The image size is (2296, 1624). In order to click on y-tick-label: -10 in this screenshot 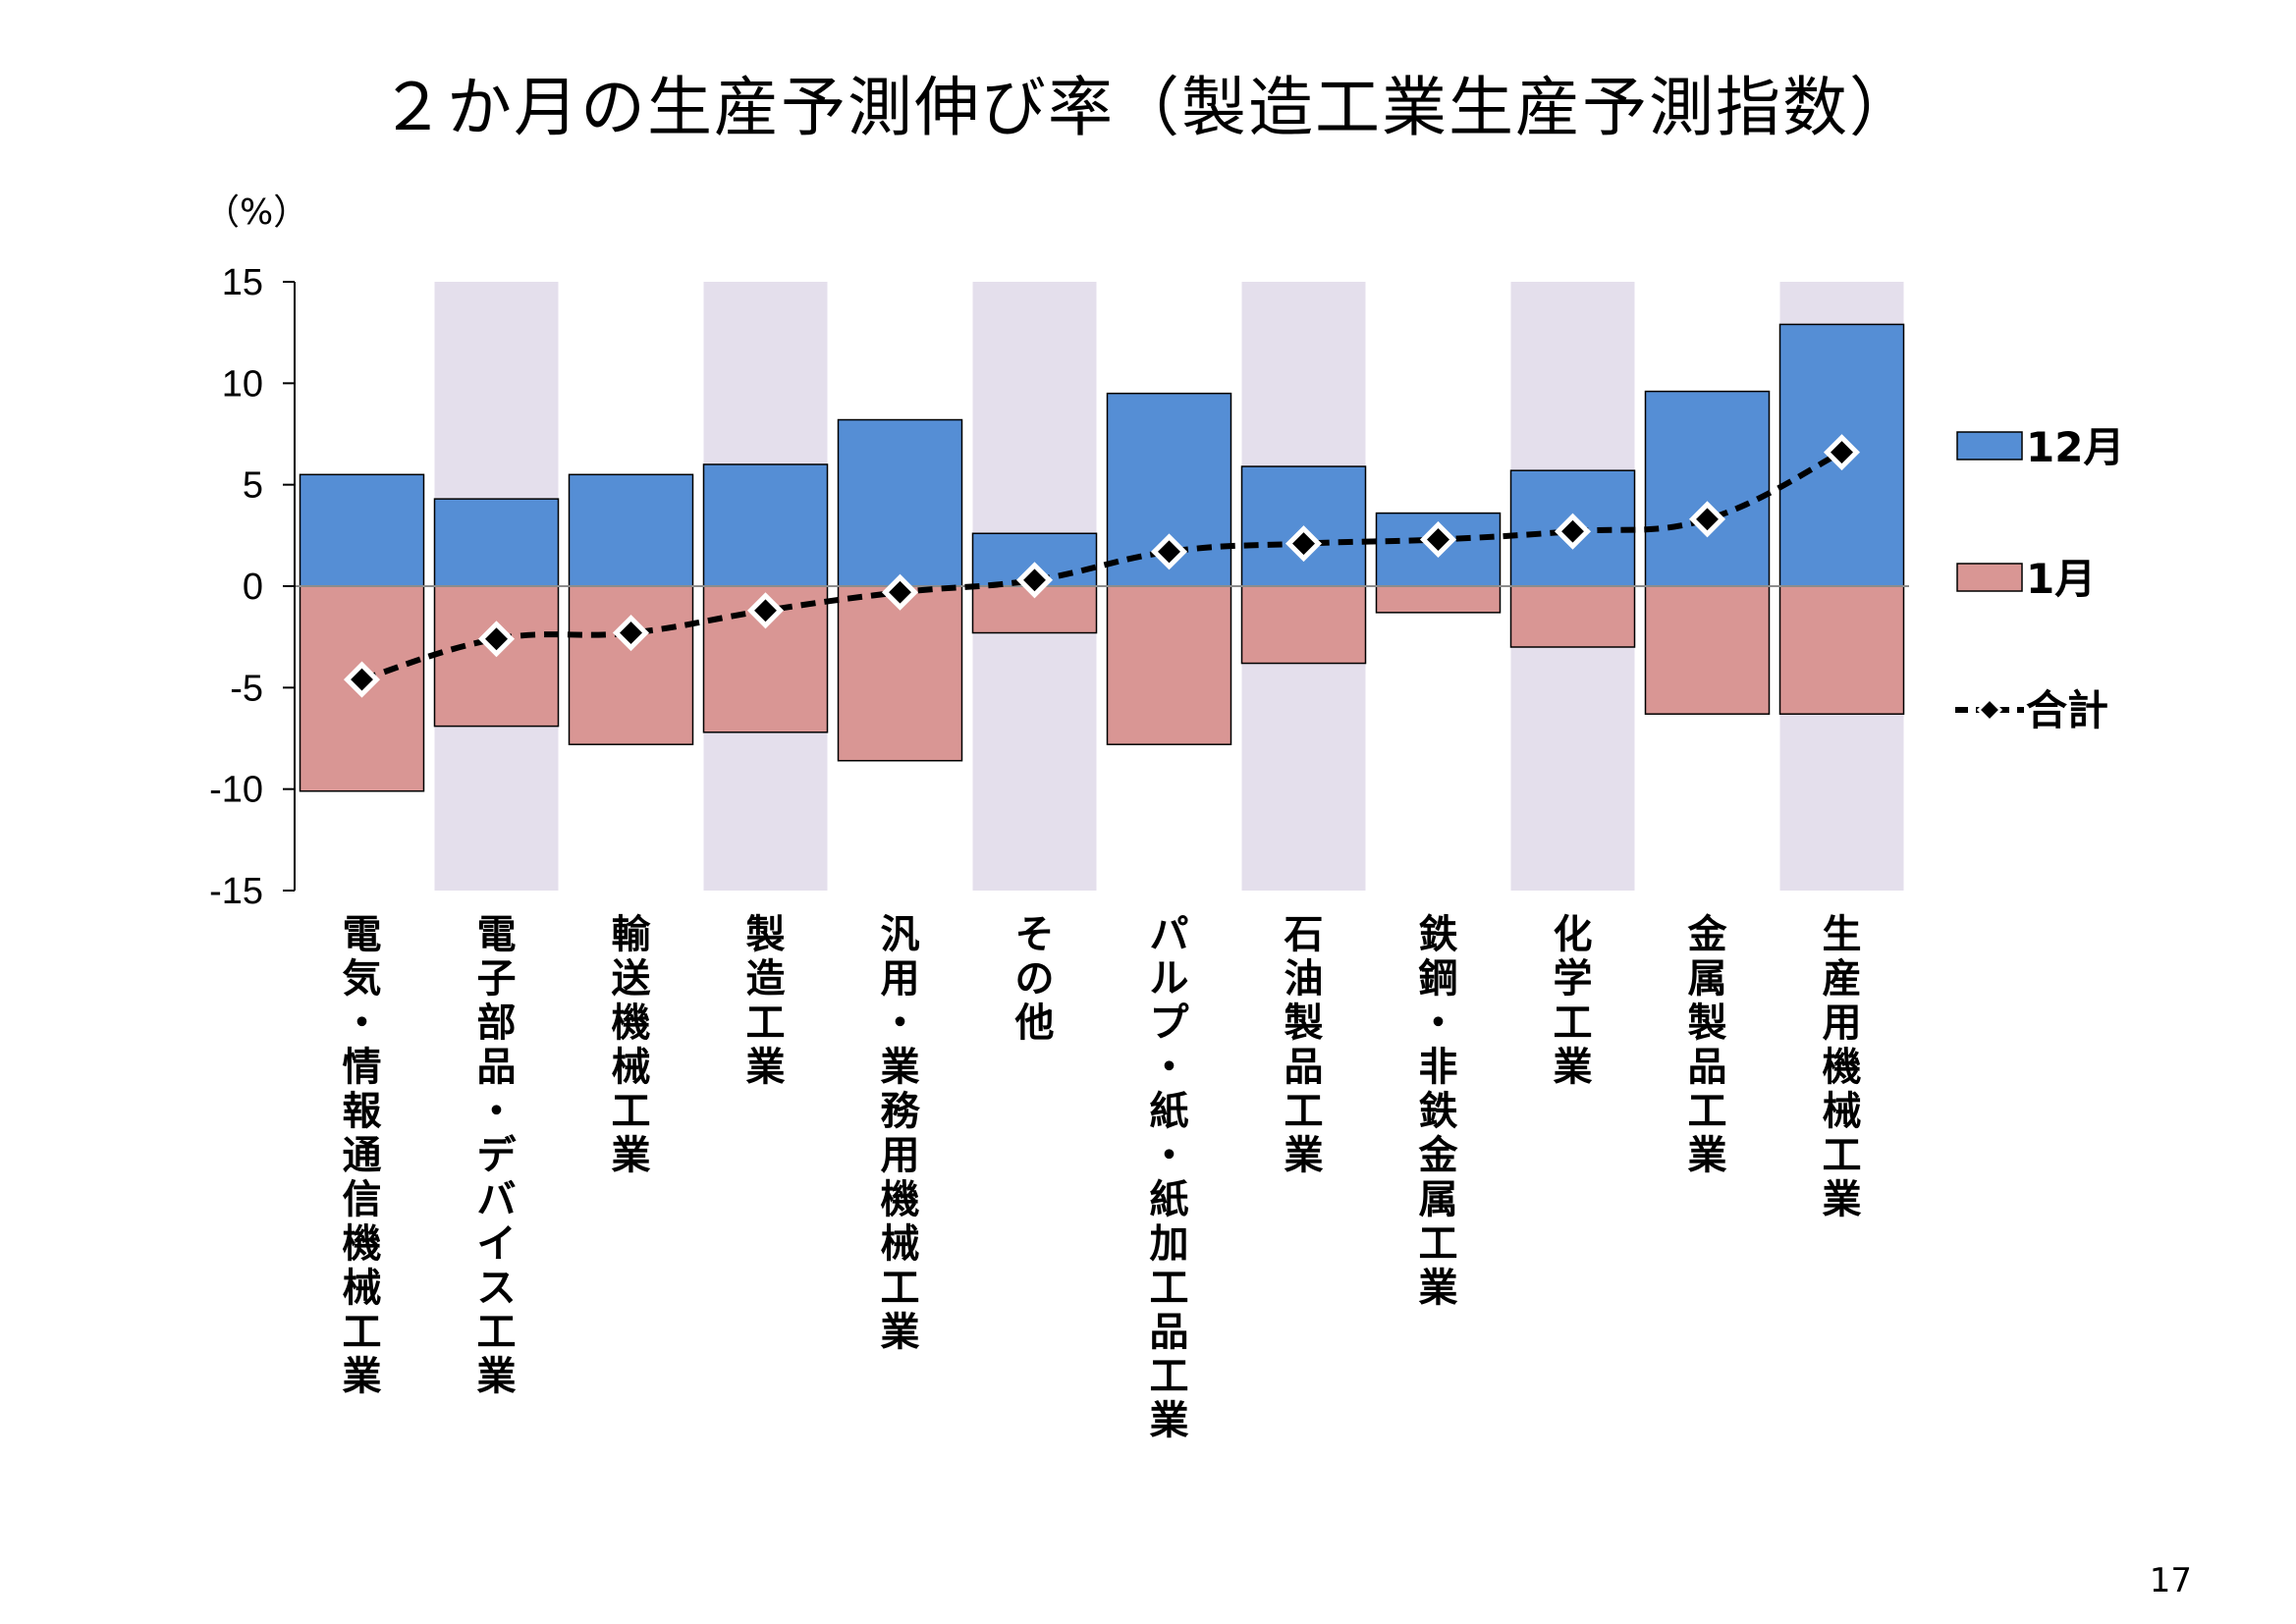, I will do `click(236, 790)`.